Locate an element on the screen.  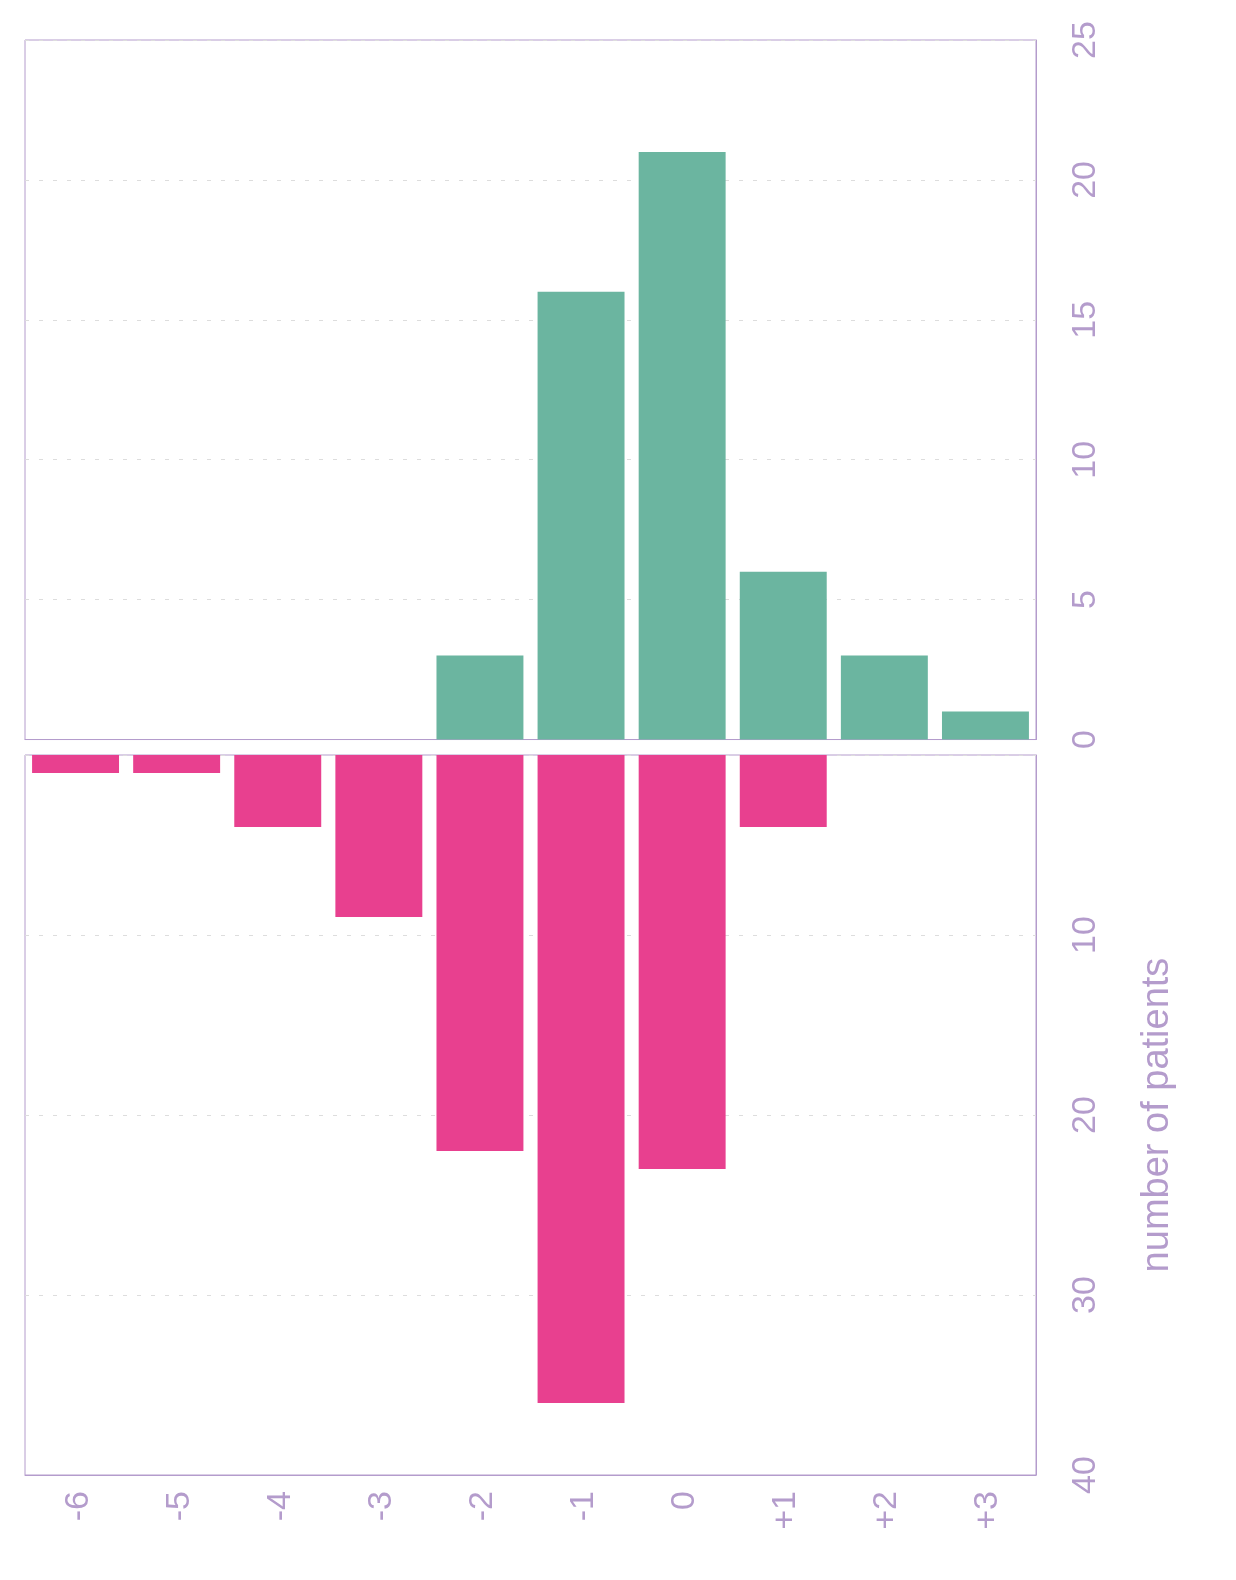
x-tick-label: -1 is located at coordinates (581, 1506).